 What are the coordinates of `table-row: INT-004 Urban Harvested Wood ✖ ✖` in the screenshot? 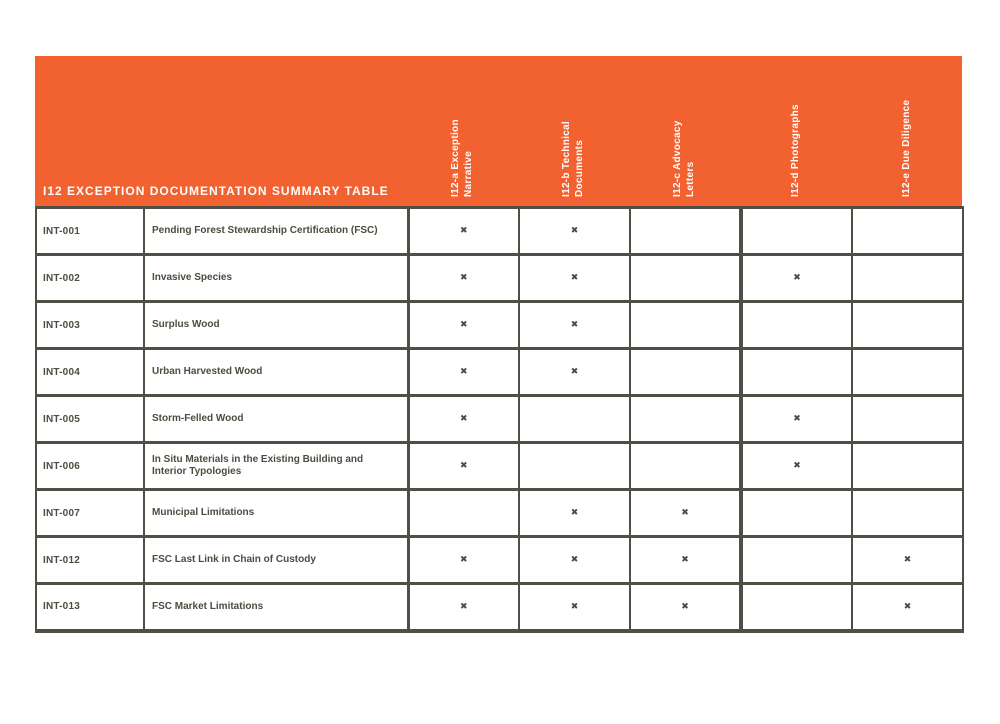 It's located at (499, 372).